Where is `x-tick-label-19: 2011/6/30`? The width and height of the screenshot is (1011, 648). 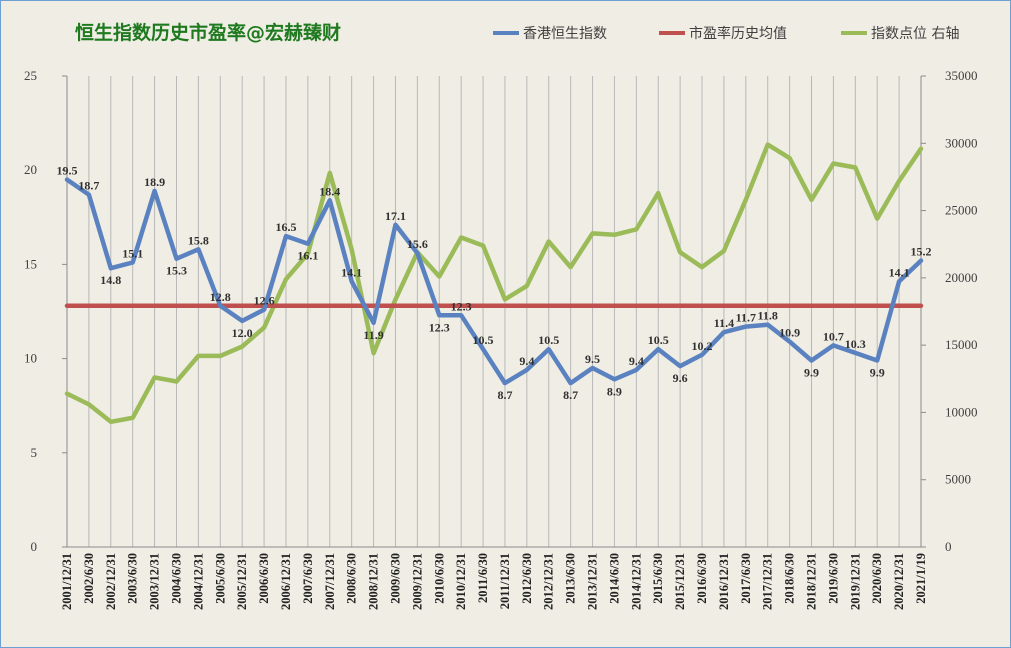
x-tick-label-19: 2011/6/30 is located at coordinates (483, 578).